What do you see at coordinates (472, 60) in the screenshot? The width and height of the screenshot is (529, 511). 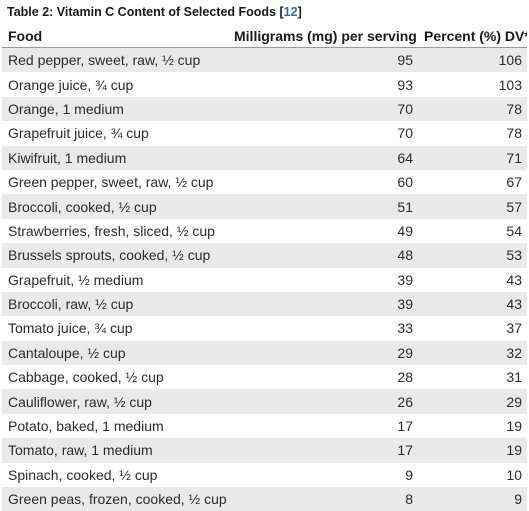 I see `cell-percent-dv: 106` at bounding box center [472, 60].